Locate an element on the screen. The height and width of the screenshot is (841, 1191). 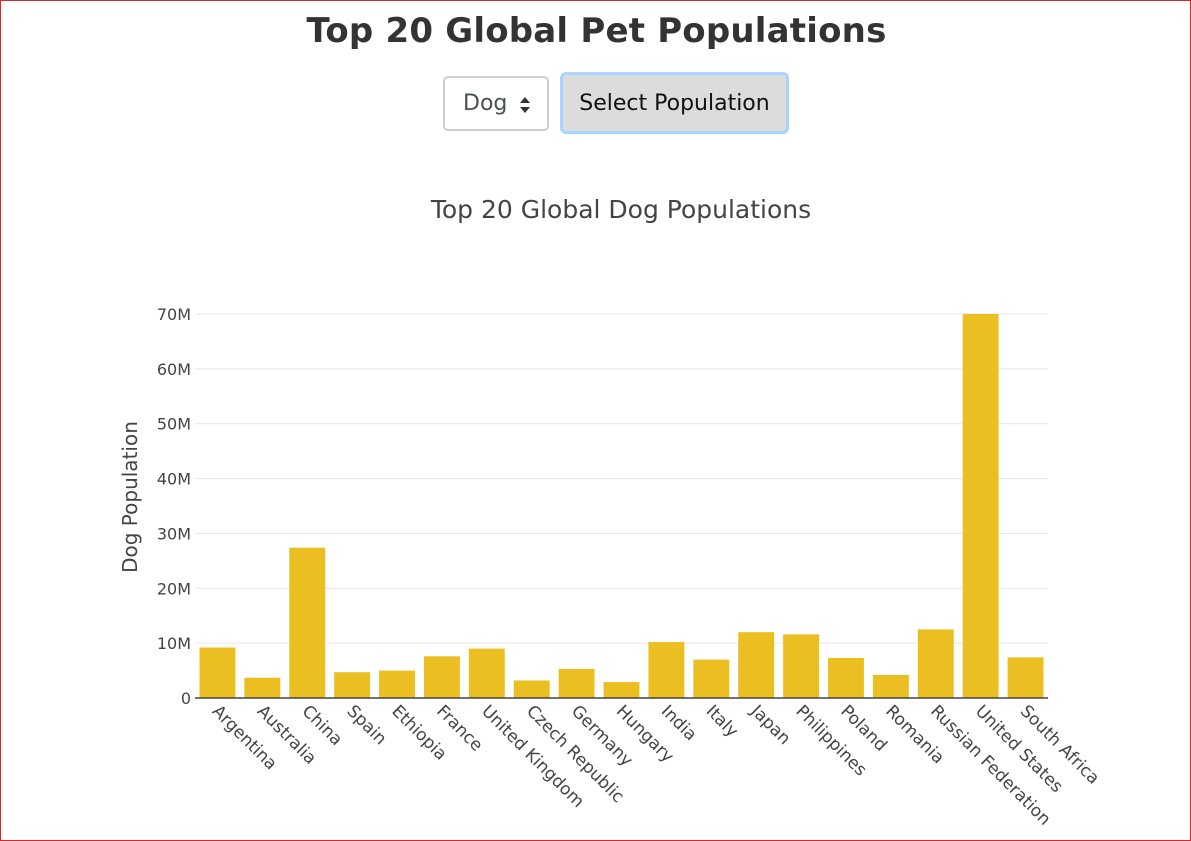
bar-india is located at coordinates (666, 670).